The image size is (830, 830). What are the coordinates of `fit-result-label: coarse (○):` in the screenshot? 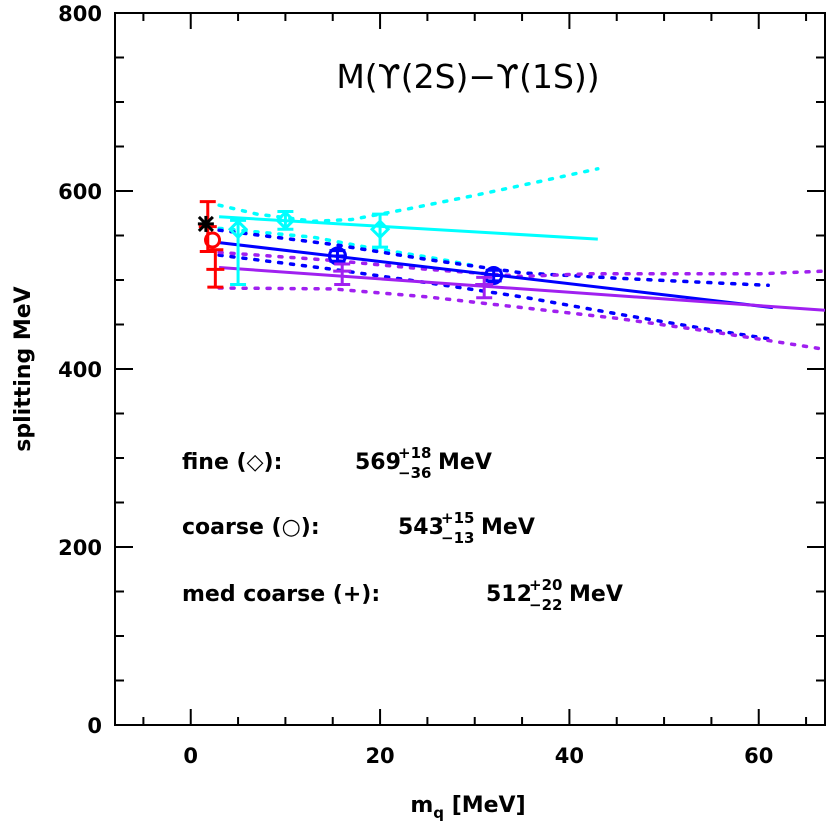 It's located at (251, 527).